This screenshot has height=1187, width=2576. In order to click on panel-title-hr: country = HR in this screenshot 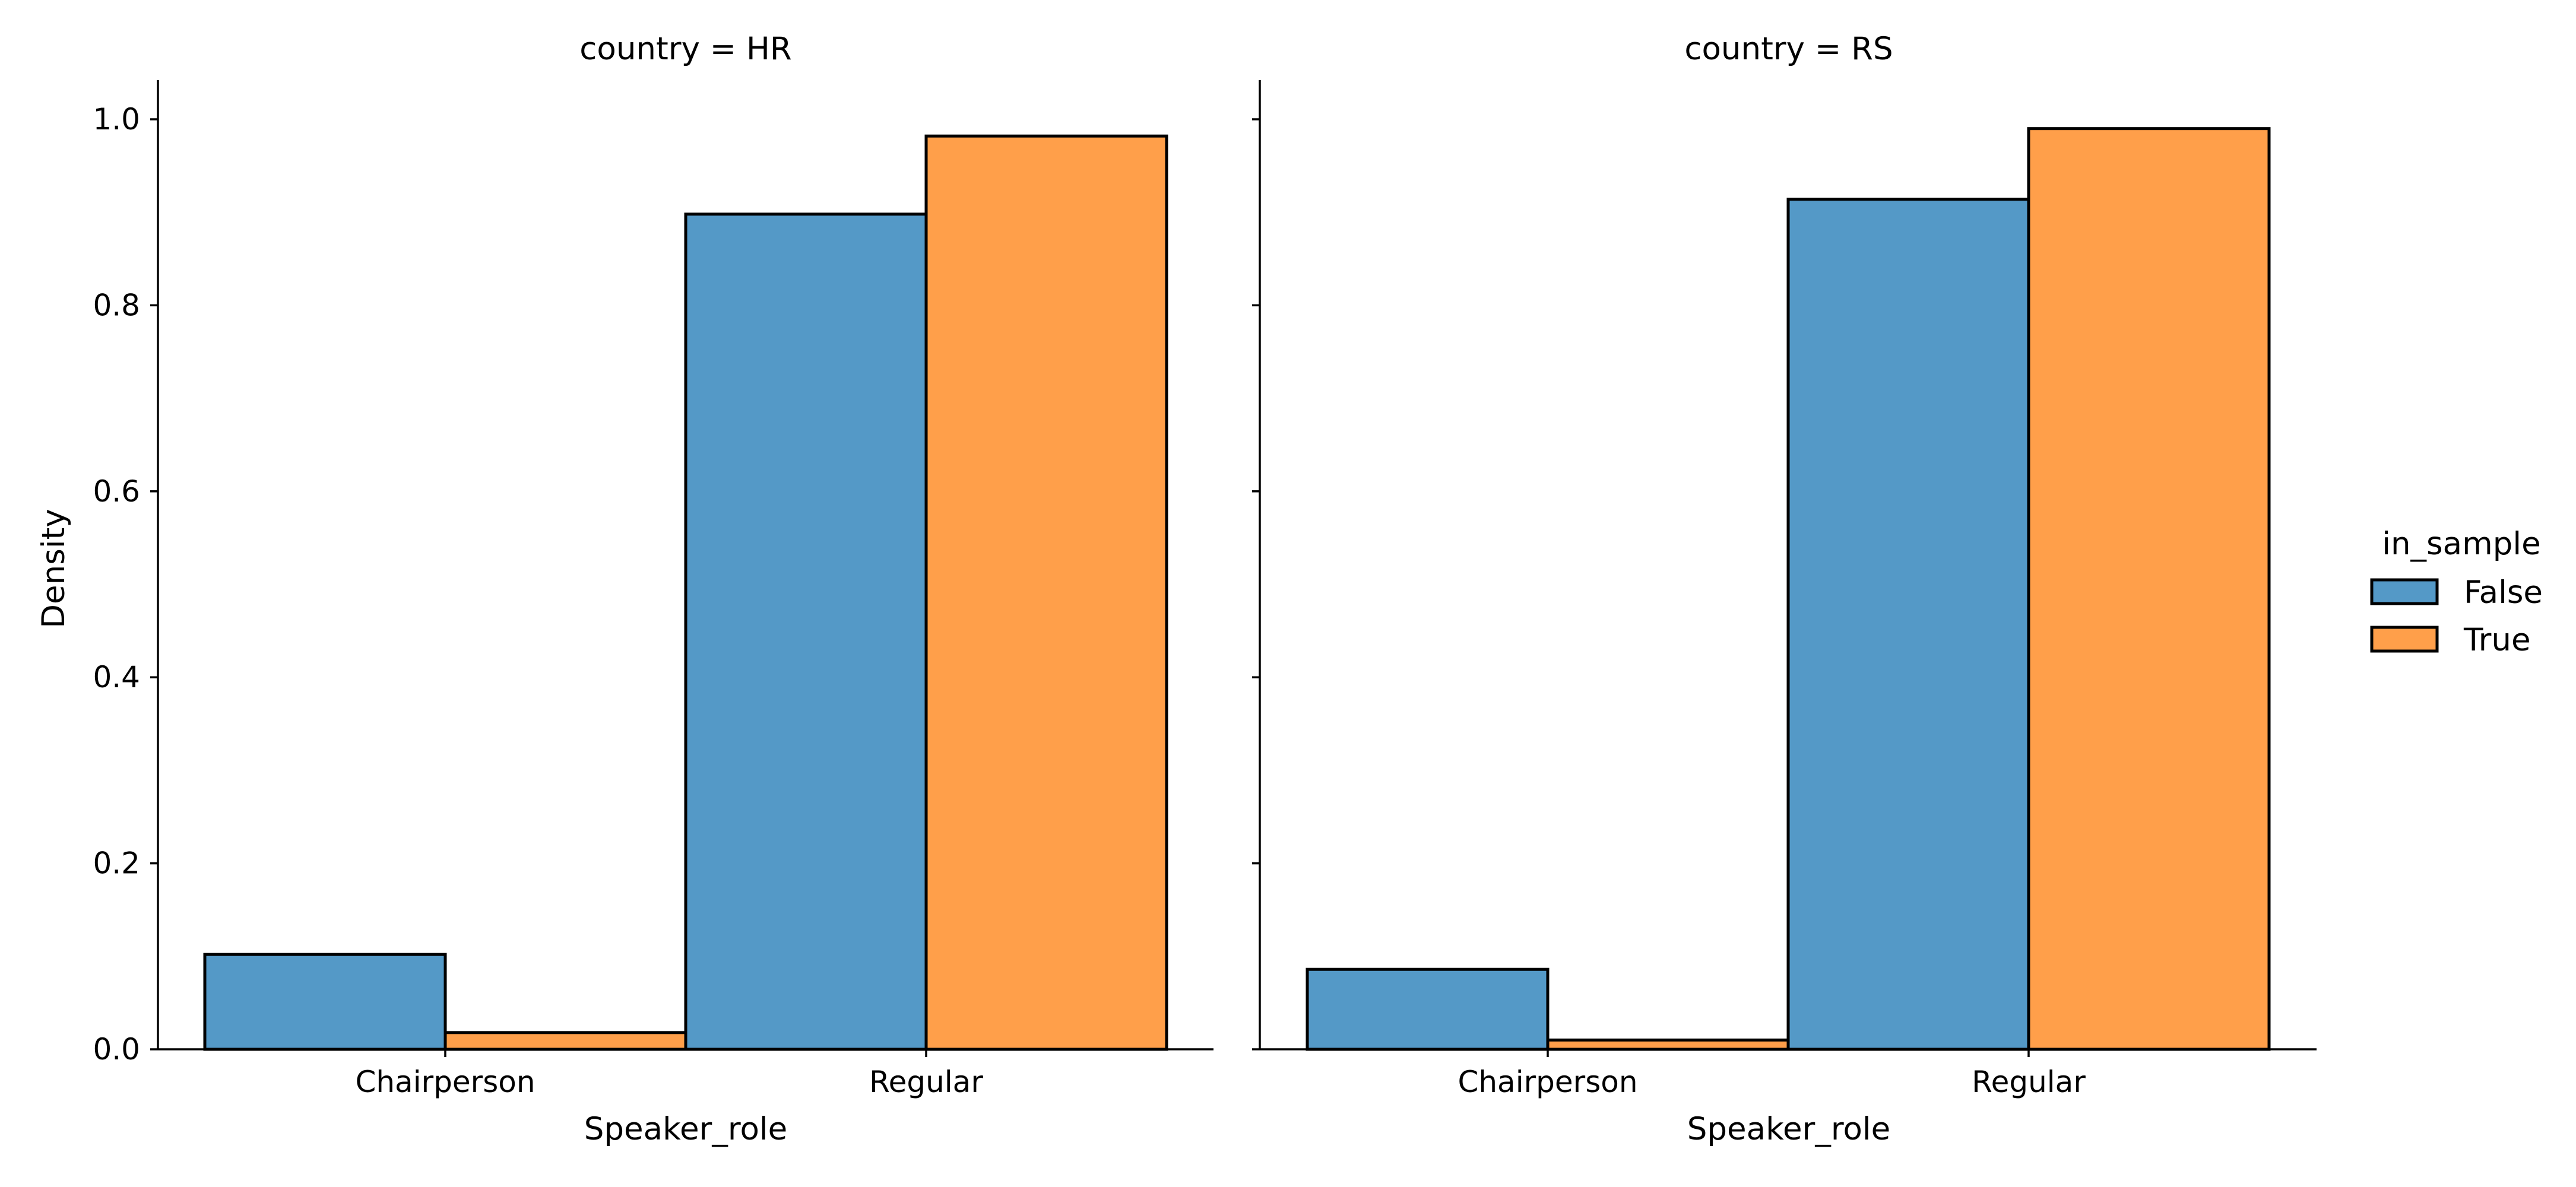, I will do `click(685, 49)`.